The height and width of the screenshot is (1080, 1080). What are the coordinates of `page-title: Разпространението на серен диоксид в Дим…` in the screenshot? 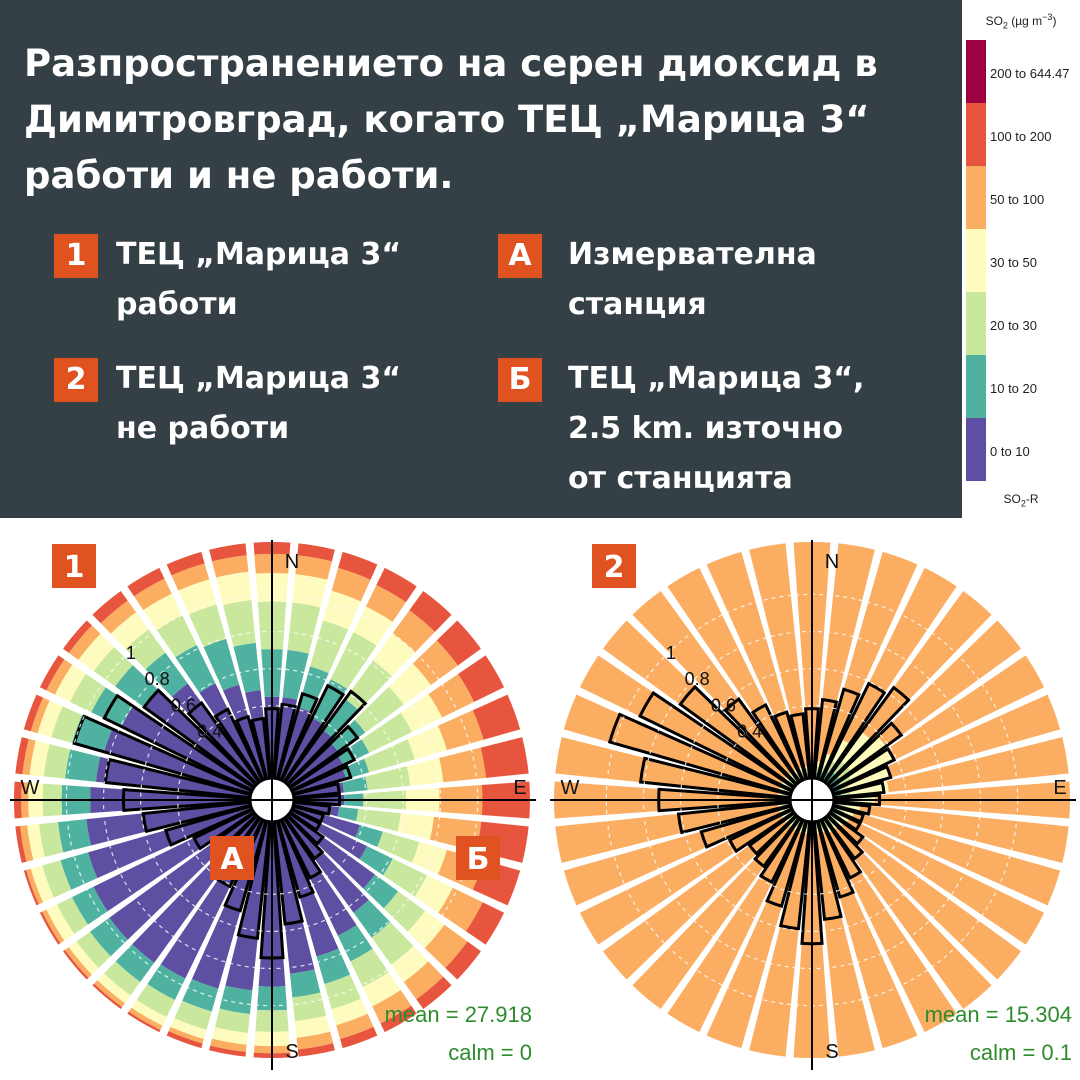 It's located at (451, 119).